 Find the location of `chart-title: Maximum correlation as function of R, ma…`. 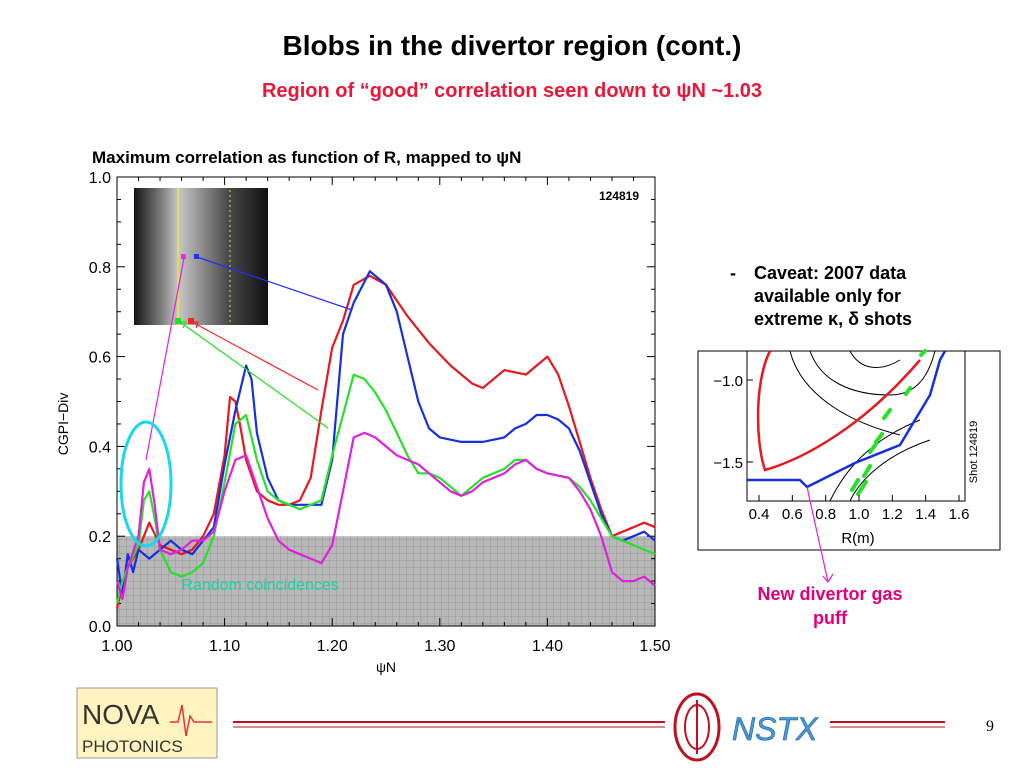

chart-title: Maximum correlation as function of R, ma… is located at coordinates (307, 157).